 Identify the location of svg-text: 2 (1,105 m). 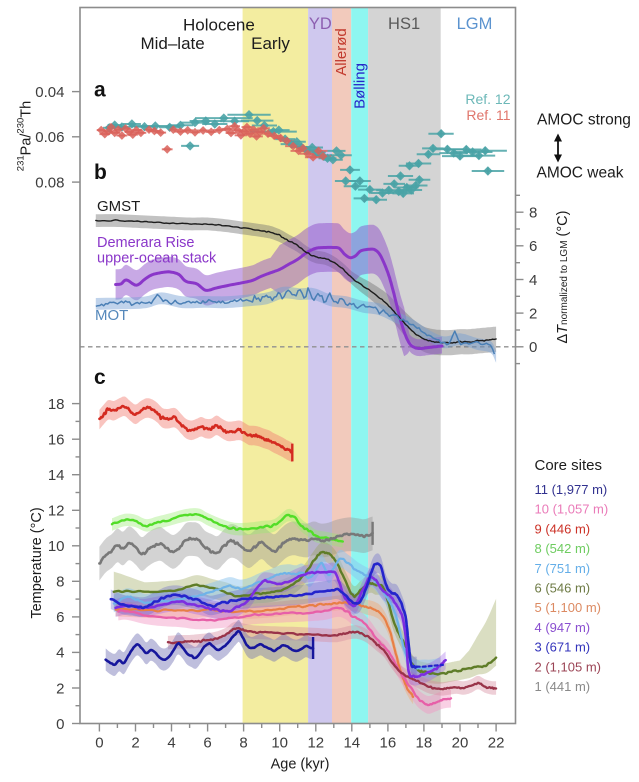
(568, 667).